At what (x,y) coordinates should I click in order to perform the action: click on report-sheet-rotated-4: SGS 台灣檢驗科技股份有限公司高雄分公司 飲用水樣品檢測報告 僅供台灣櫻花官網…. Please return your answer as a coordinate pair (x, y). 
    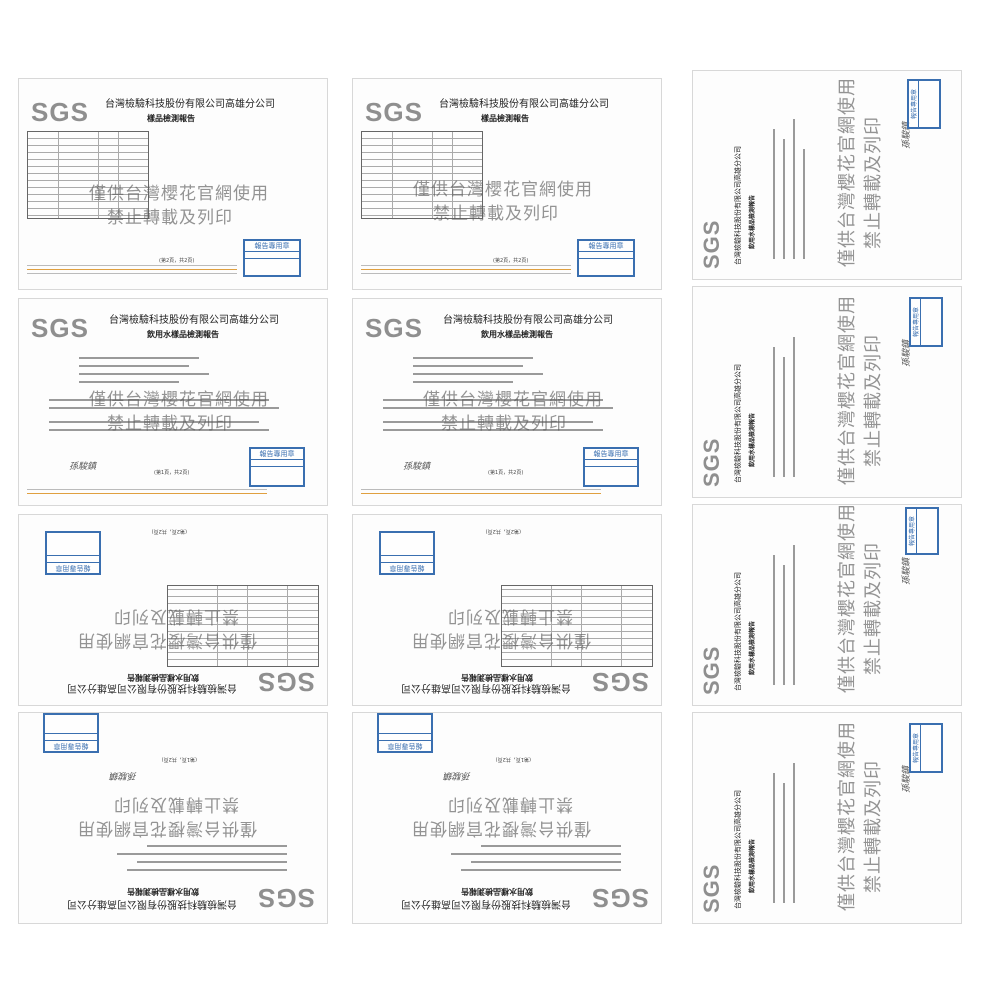
    Looking at the image, I should click on (827, 818).